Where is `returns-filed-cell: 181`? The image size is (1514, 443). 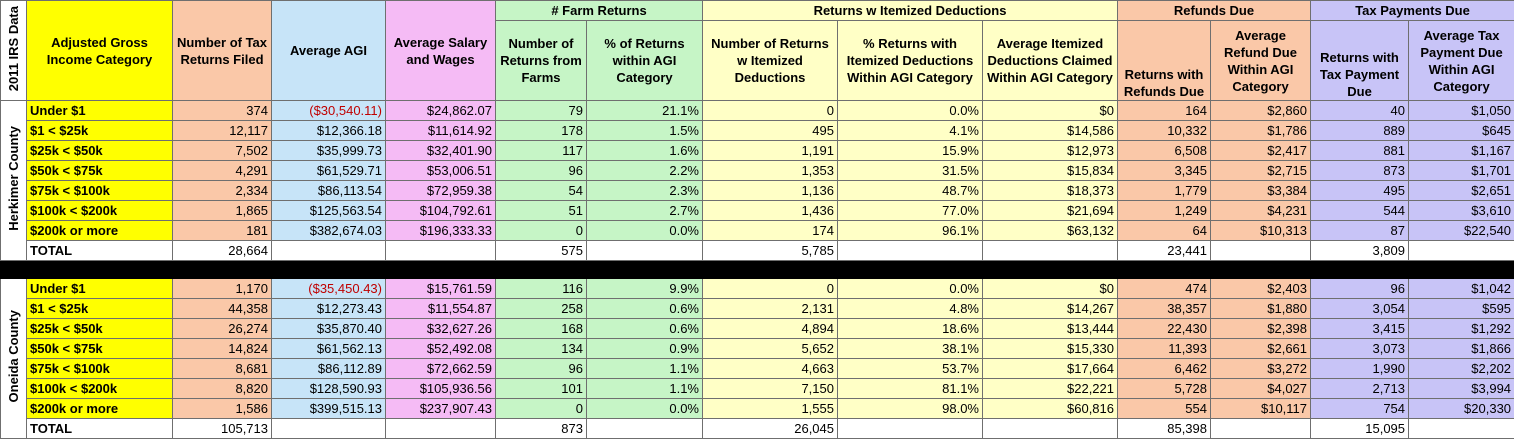
returns-filed-cell: 181 is located at coordinates (222, 230).